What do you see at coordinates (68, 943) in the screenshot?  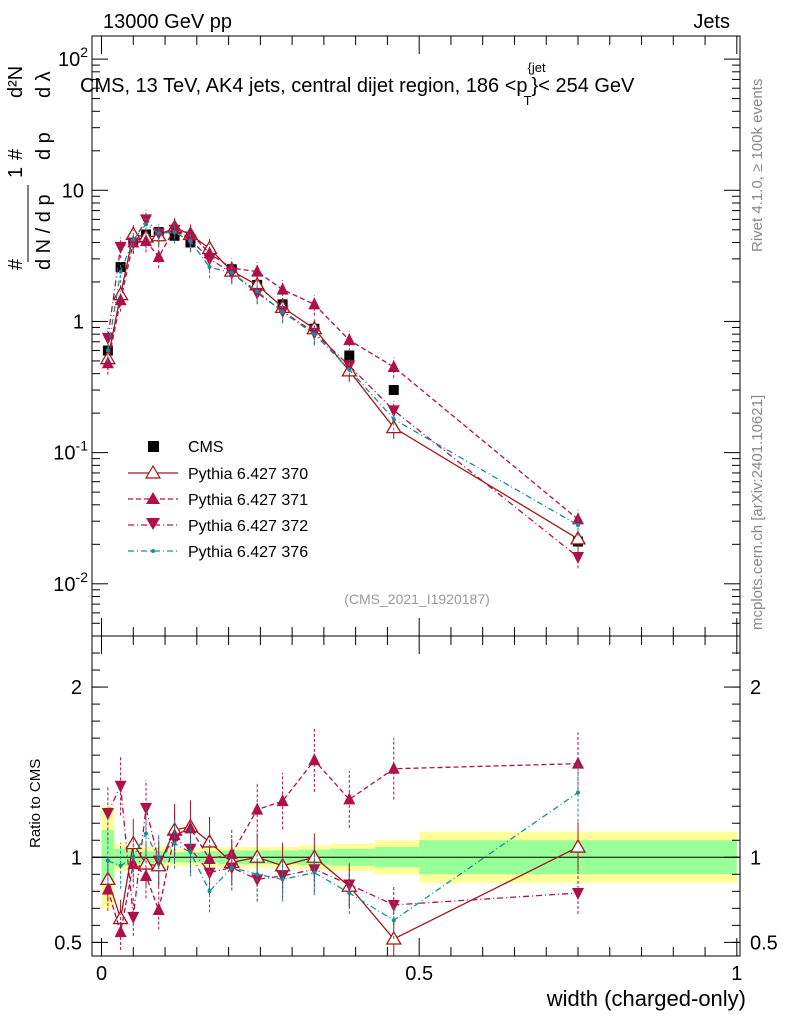 I see `ratio-y-tick-label: 0.5` at bounding box center [68, 943].